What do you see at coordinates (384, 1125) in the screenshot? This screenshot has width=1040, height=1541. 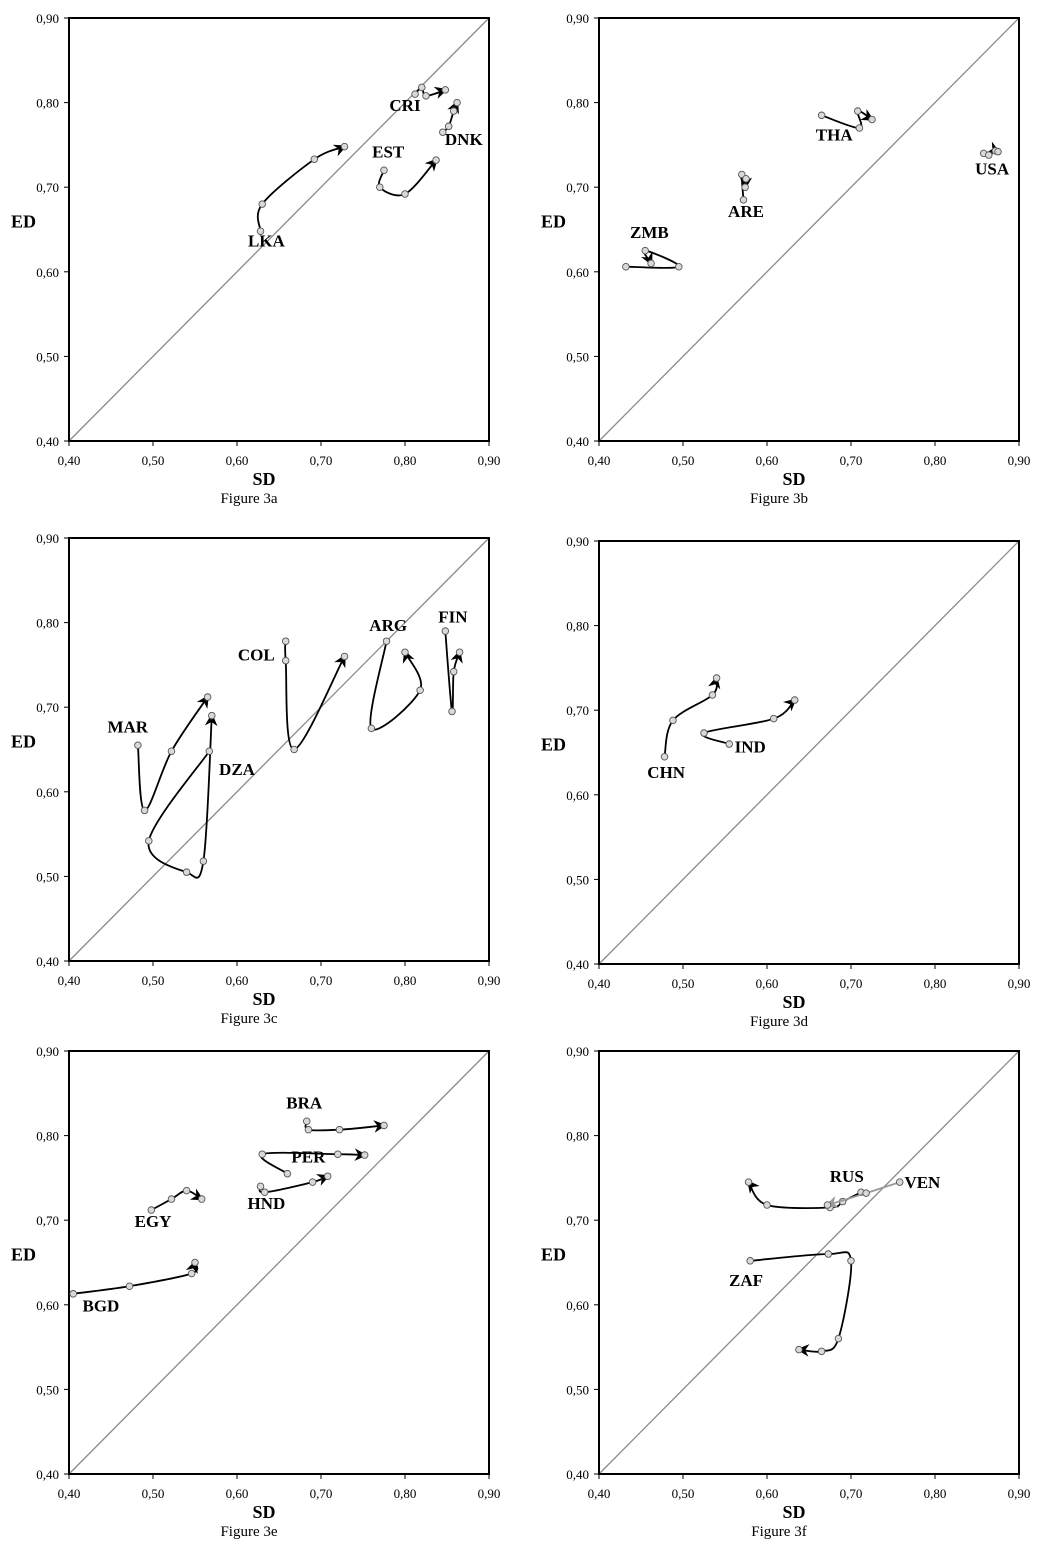 I see `data-point-bra` at bounding box center [384, 1125].